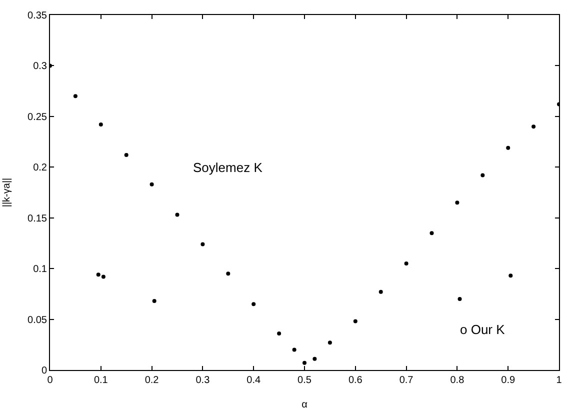  What do you see at coordinates (483, 329) in the screenshot?
I see `annotation: o Our K` at bounding box center [483, 329].